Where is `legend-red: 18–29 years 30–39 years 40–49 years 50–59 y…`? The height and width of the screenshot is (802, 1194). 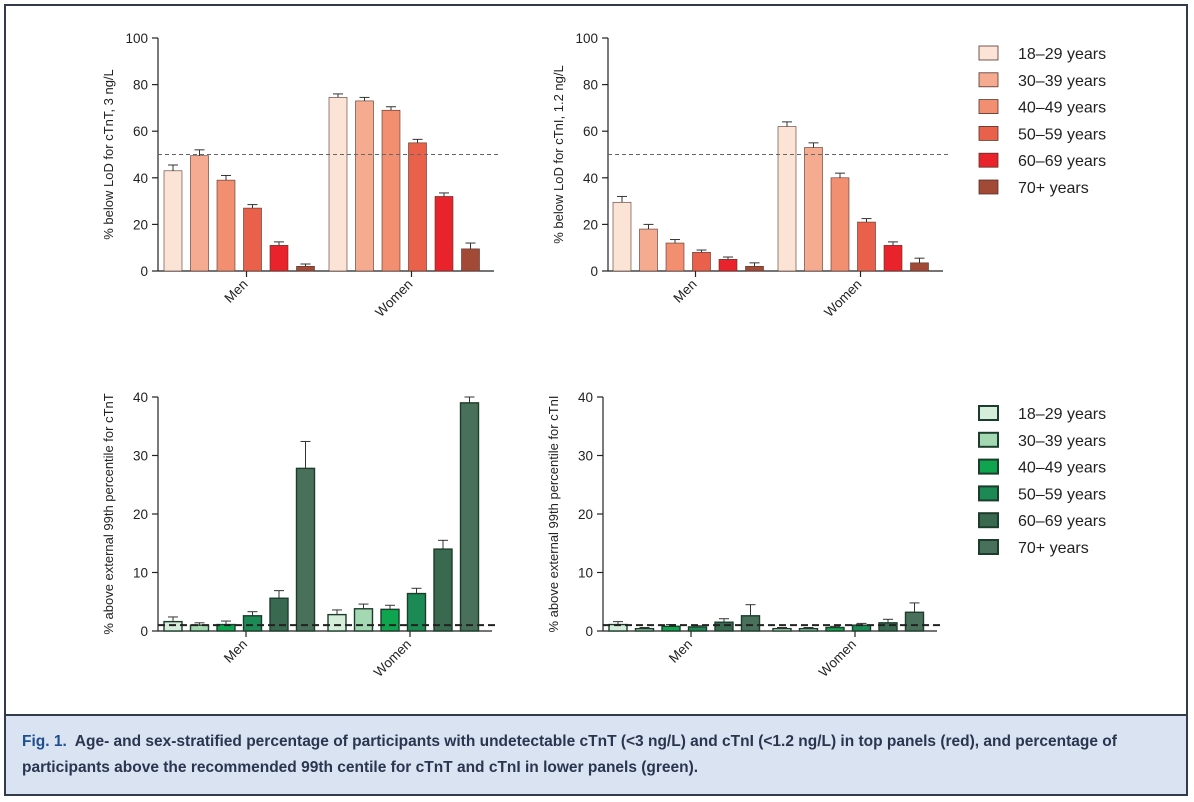
legend-red: 18–29 years 30–39 years 40–49 years 50–59 y… is located at coordinates (1042, 121).